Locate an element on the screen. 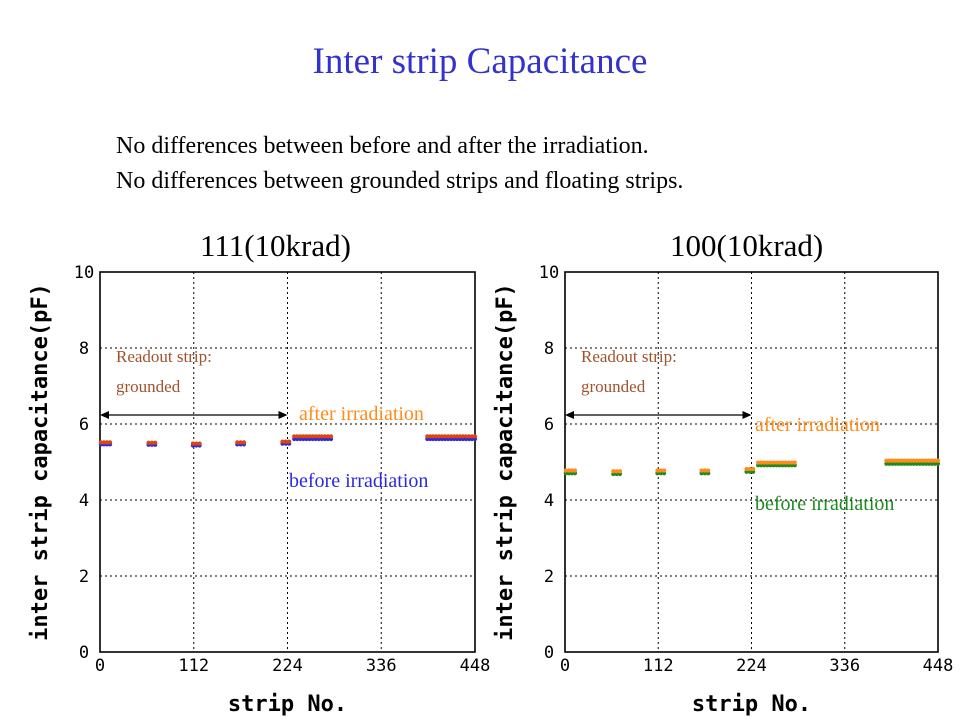 This screenshot has height=720, width=960. readout-label-line-1: Readout strip: is located at coordinates (164, 356).